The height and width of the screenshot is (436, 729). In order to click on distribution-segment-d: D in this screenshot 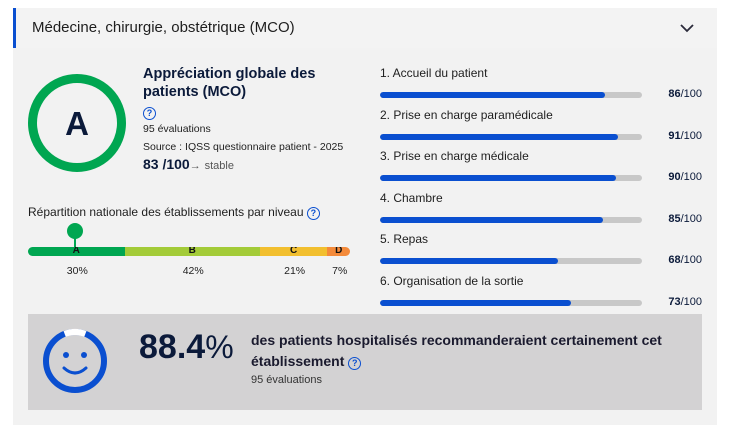, I will do `click(338, 251)`.